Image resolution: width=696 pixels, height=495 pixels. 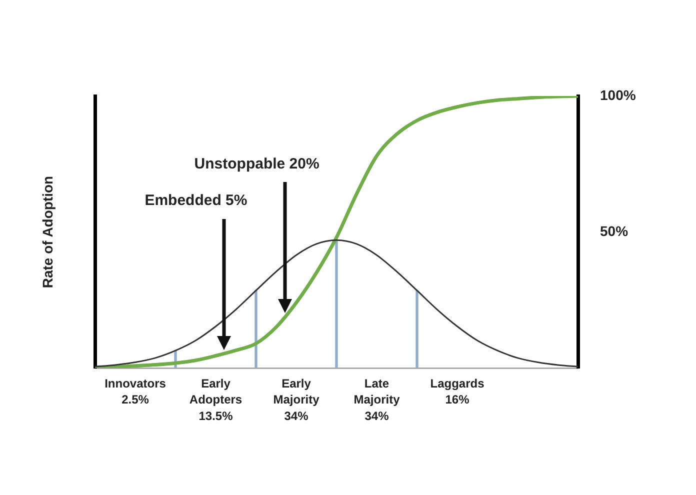 I want to click on annotation: Embedded 5%, so click(x=196, y=201).